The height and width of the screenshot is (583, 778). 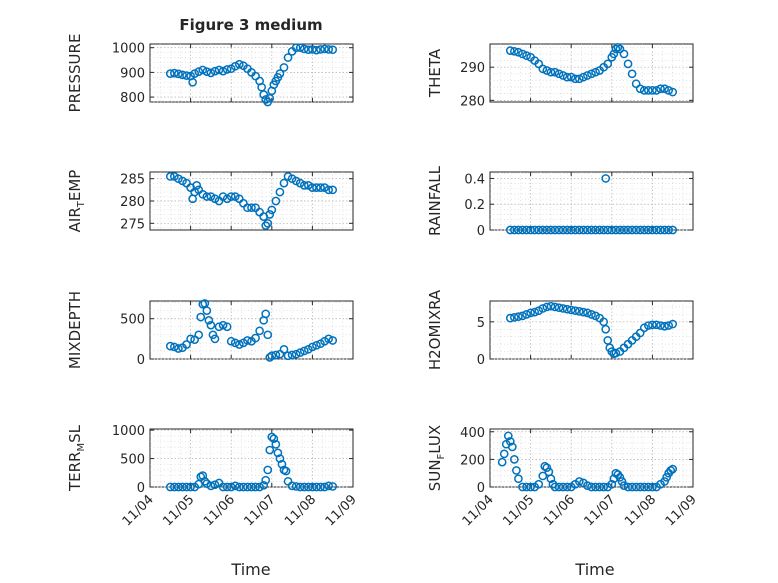 What do you see at coordinates (472, 433) in the screenshot?
I see `y-tick-label: 400` at bounding box center [472, 433].